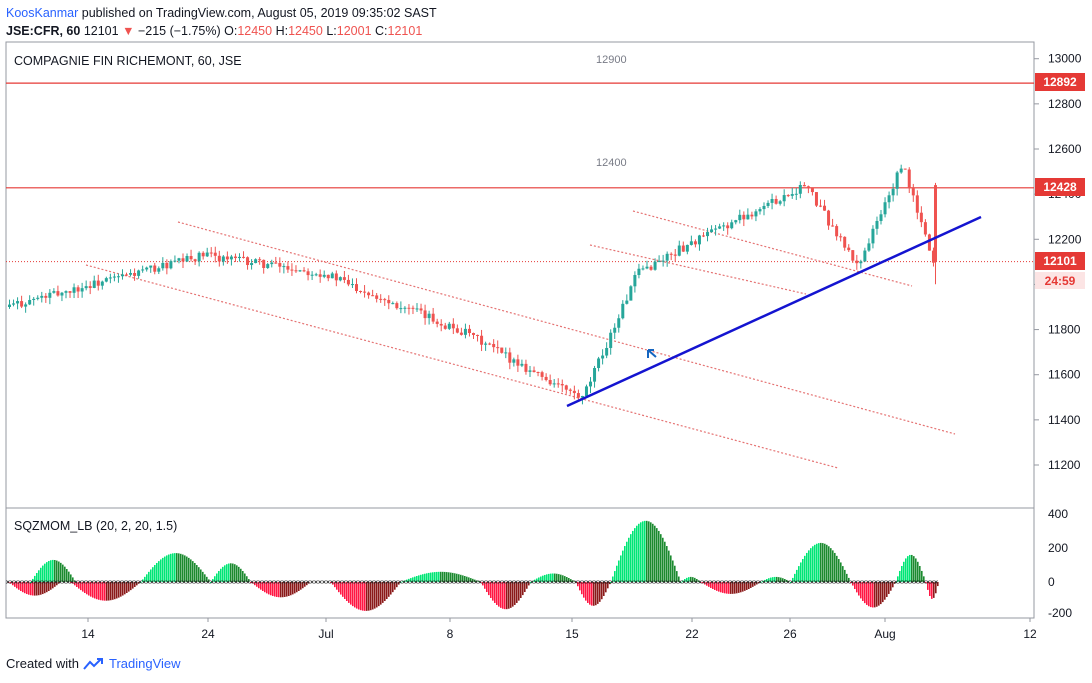 The image size is (1092, 683). Describe the element at coordinates (305, 31) in the screenshot. I see `high-value: 12450` at that location.